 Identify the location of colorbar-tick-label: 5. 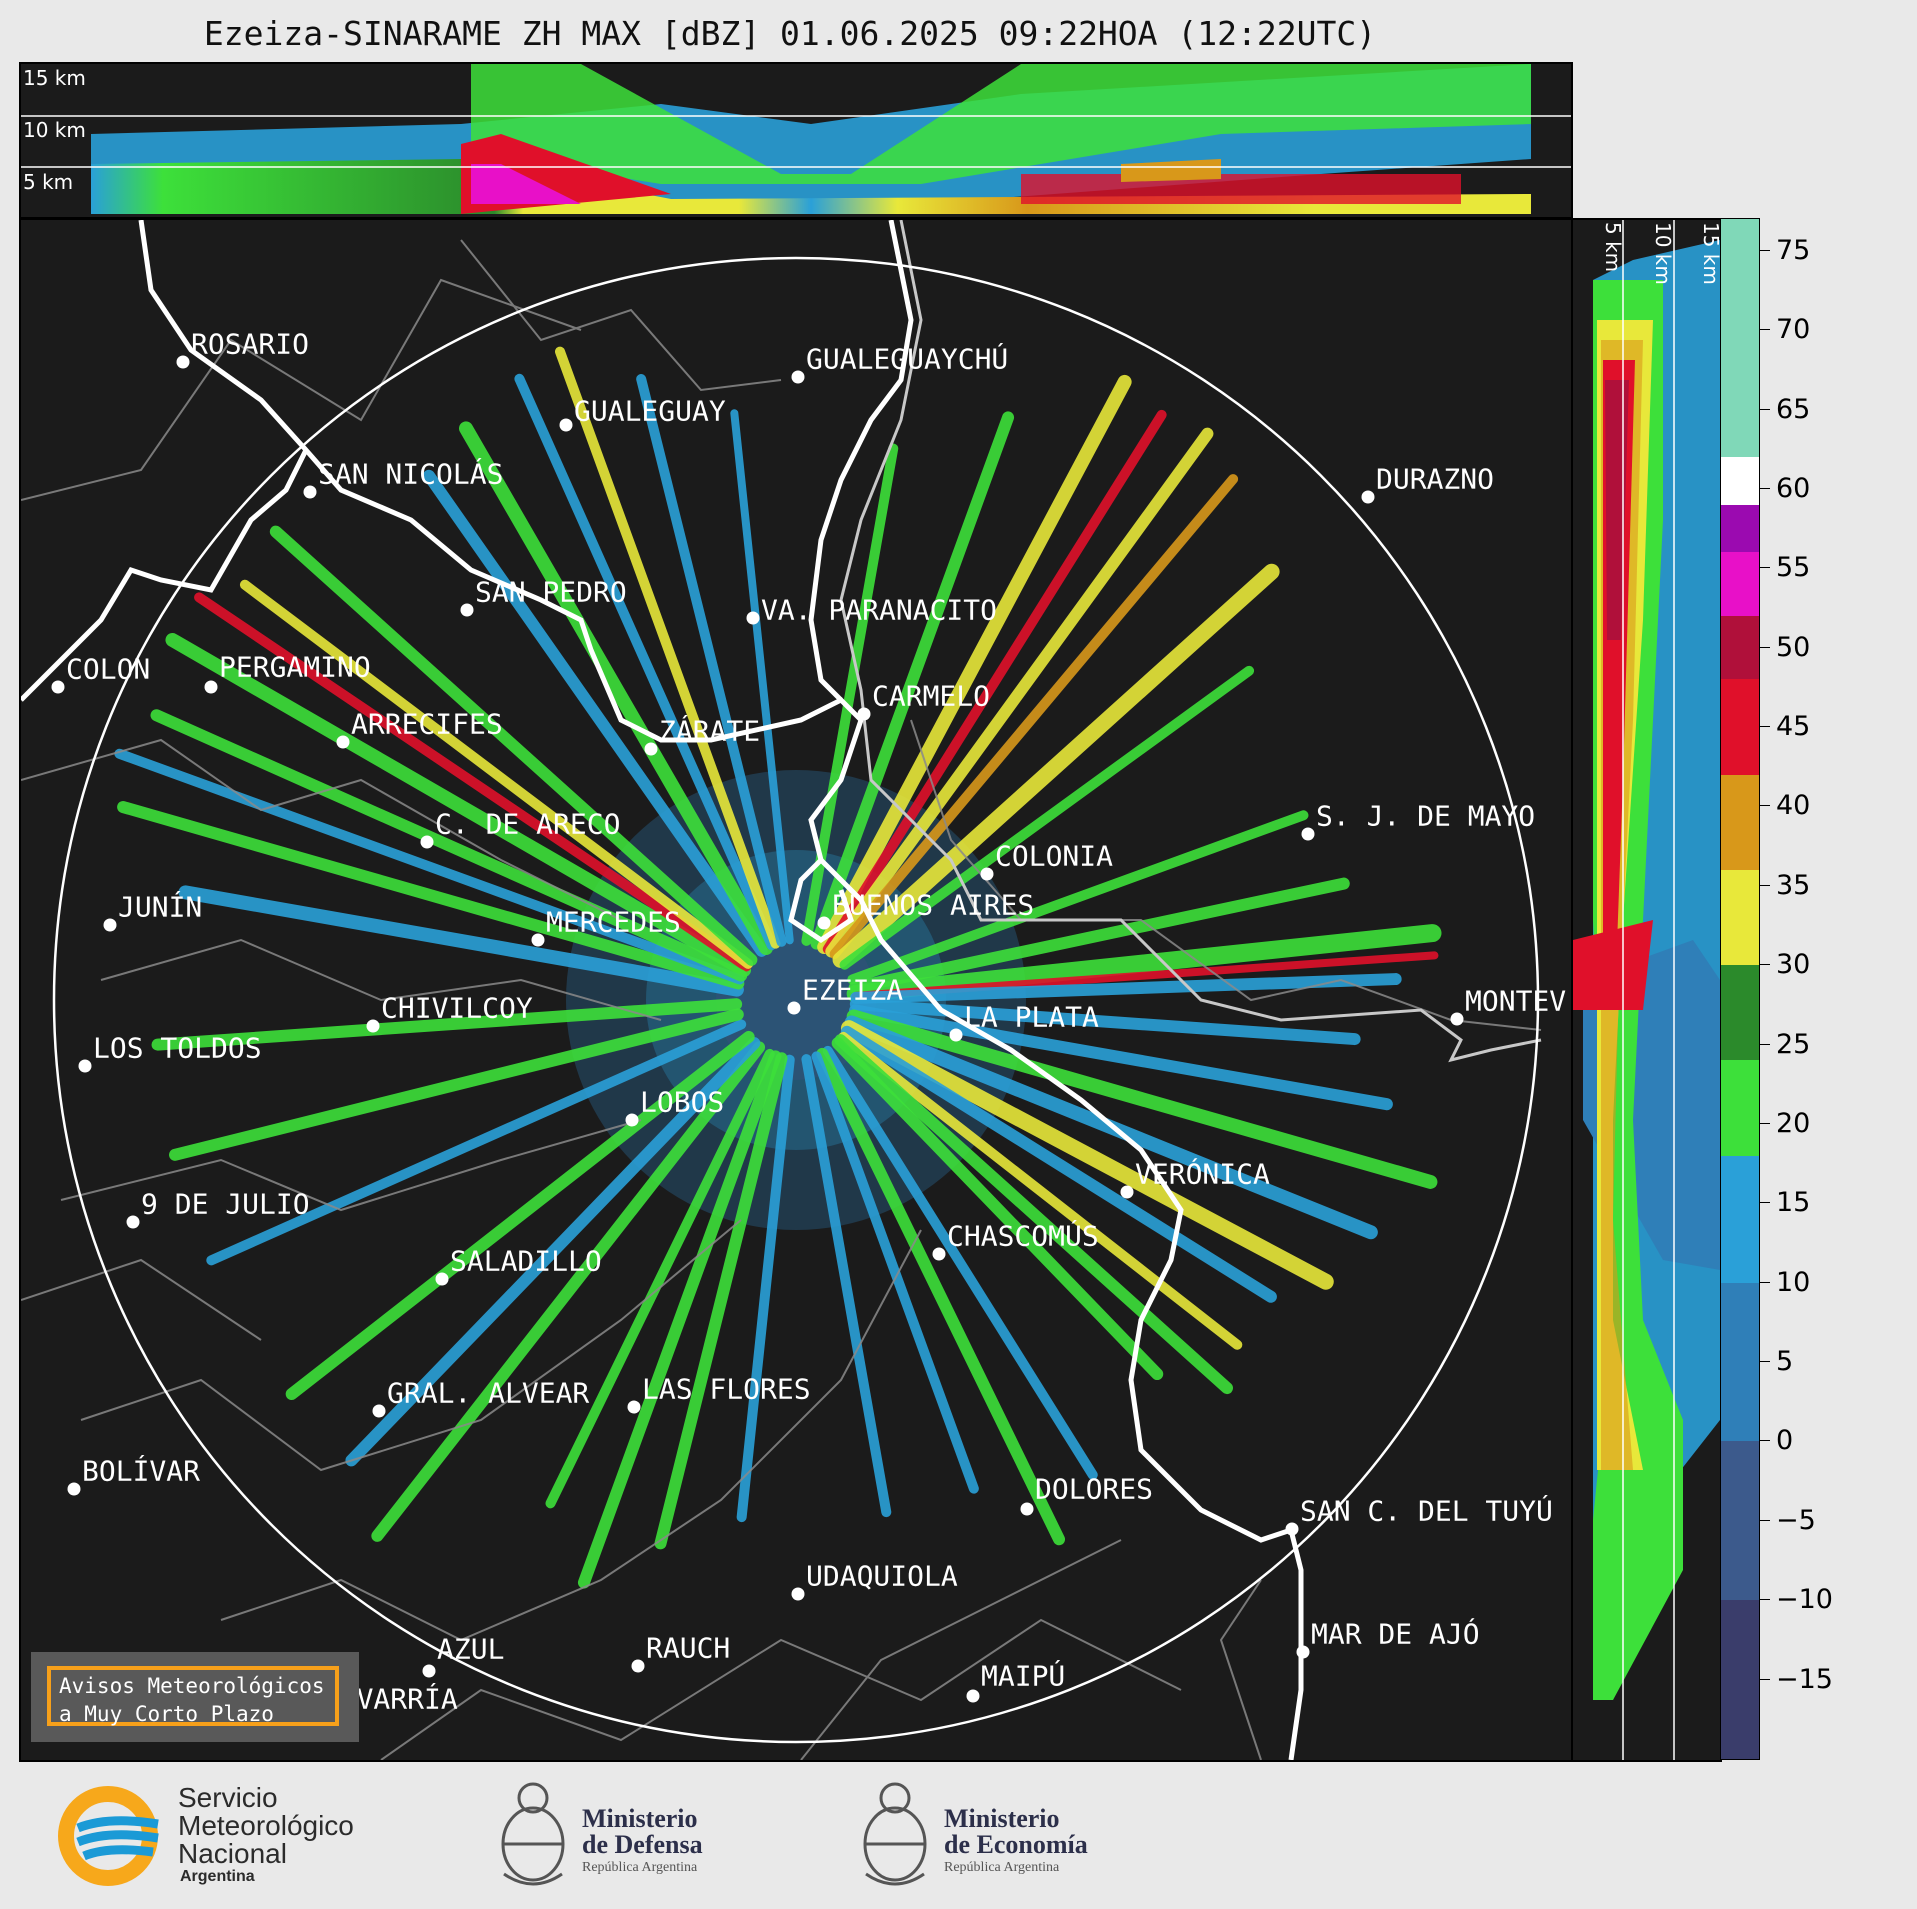
(1785, 1362).